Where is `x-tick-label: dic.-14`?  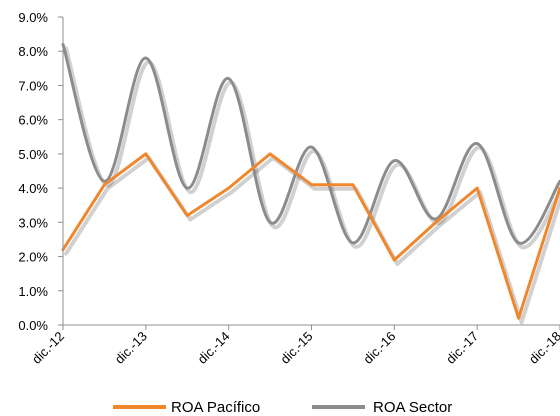
x-tick-label: dic.-14 is located at coordinates (214, 348).